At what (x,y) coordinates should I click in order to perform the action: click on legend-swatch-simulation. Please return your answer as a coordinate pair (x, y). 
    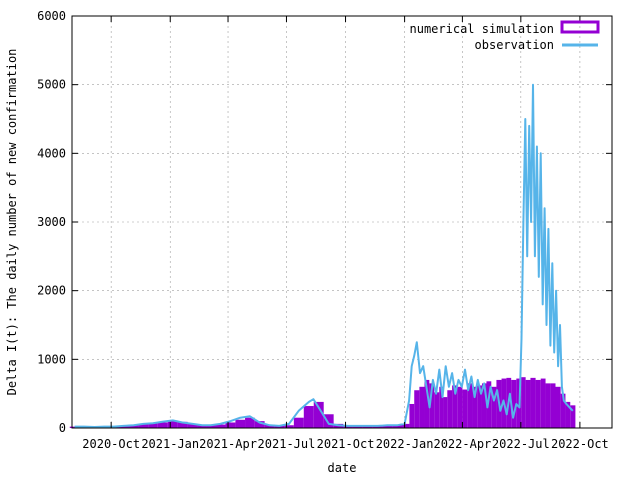
    Looking at the image, I should click on (580, 27).